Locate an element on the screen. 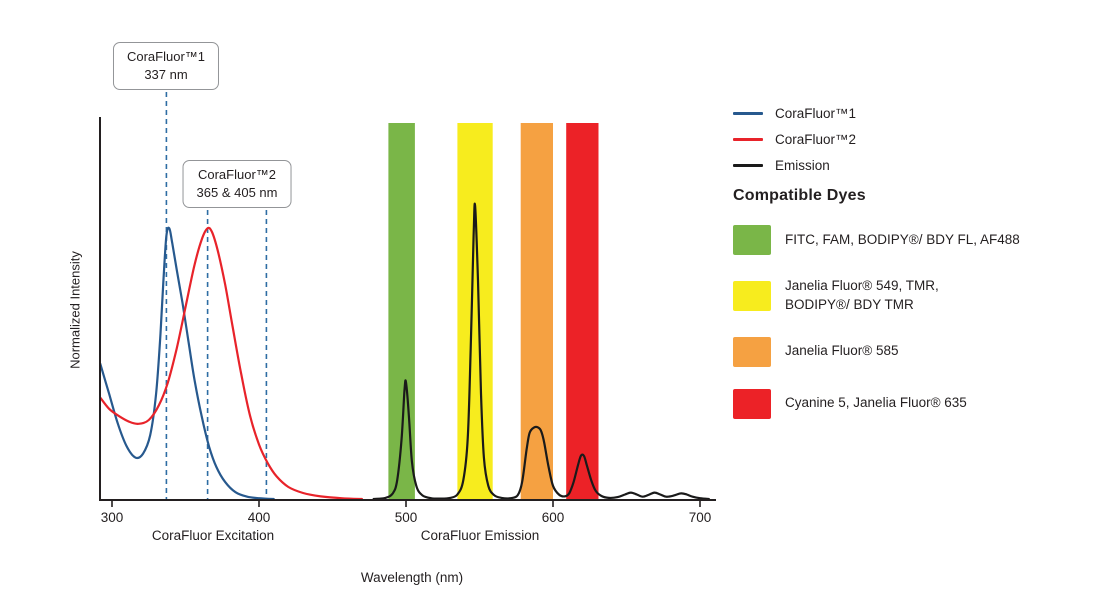  orange-filter-swatch is located at coordinates (752, 351).